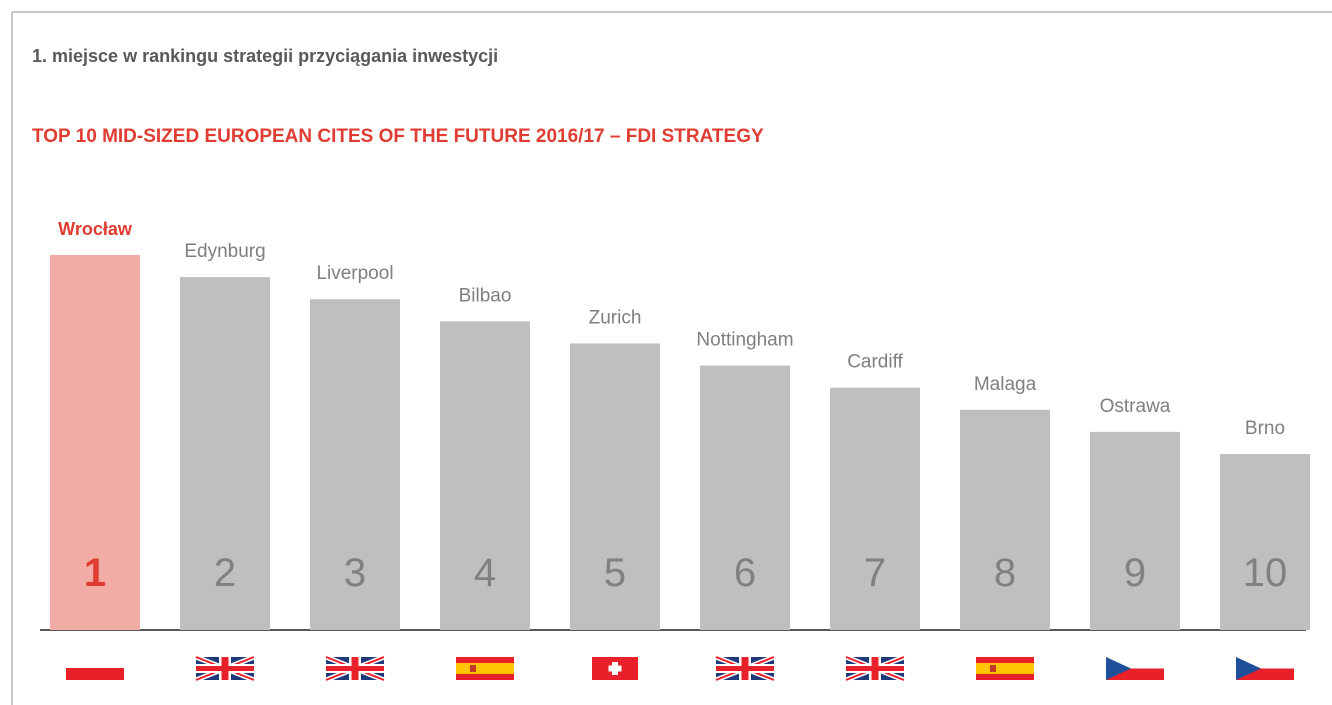 The height and width of the screenshot is (705, 1332). Describe the element at coordinates (485, 573) in the screenshot. I see `rank-label: 4` at that location.